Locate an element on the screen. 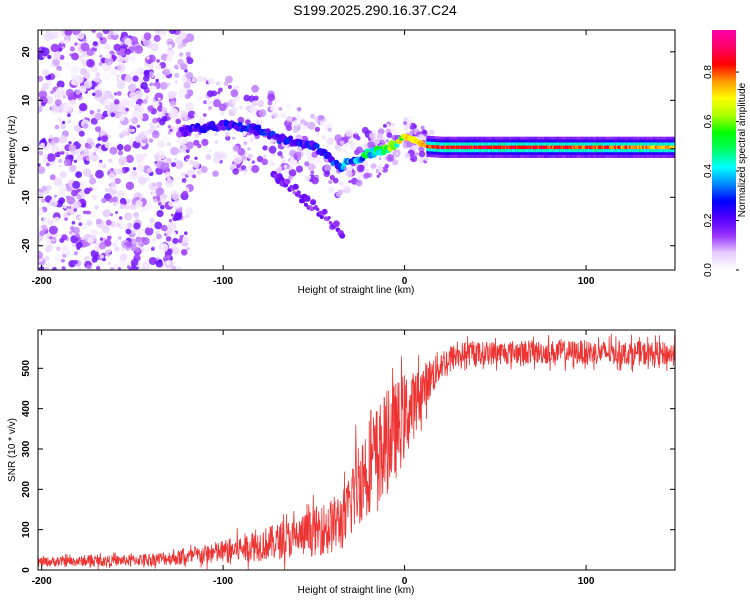 The height and width of the screenshot is (600, 750). snr-x-tick-label: -100 is located at coordinates (223, 581).